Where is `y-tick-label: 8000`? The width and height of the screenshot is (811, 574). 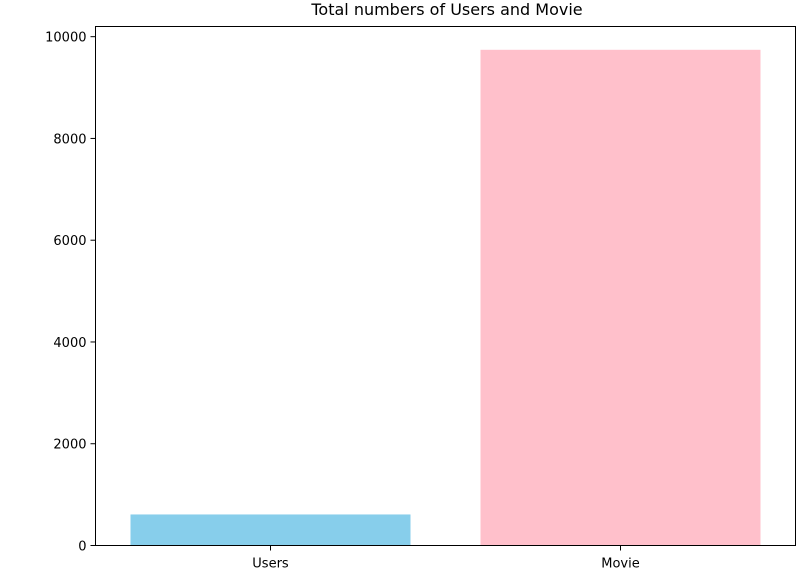 y-tick-label: 8000 is located at coordinates (69, 139).